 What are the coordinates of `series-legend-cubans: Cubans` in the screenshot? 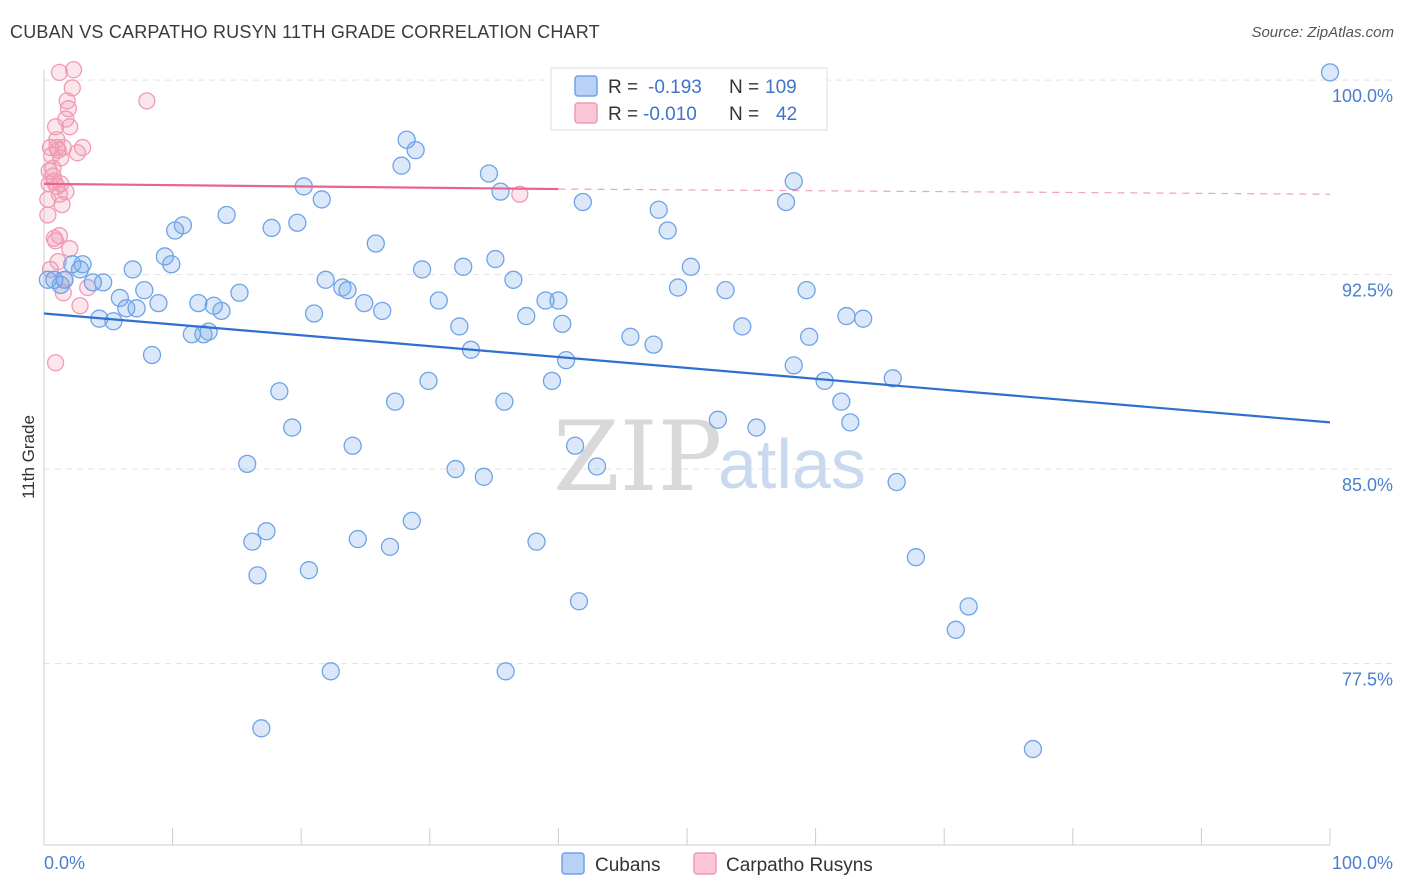 It's located at (628, 865).